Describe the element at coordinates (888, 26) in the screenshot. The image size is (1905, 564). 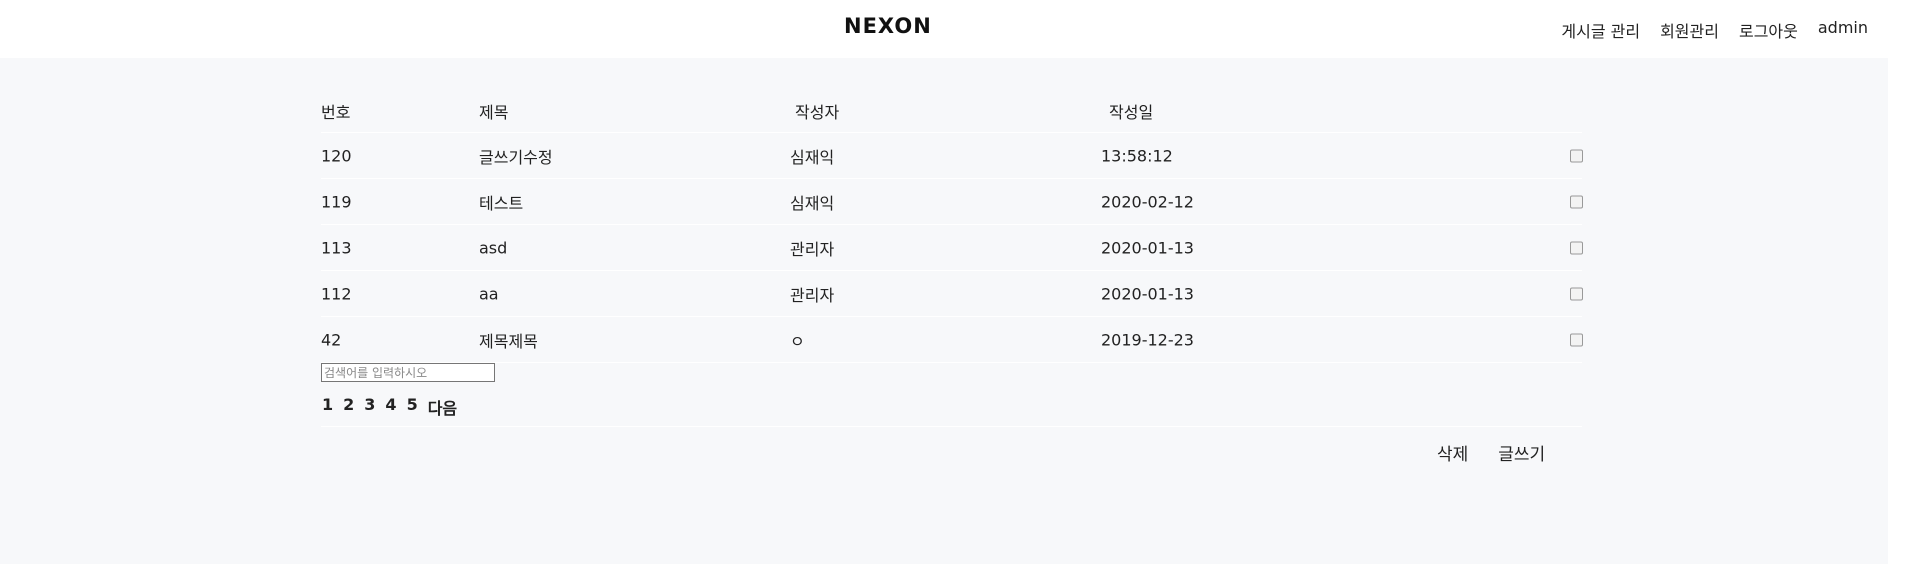
I see `nexon-logo: NEXON` at that location.